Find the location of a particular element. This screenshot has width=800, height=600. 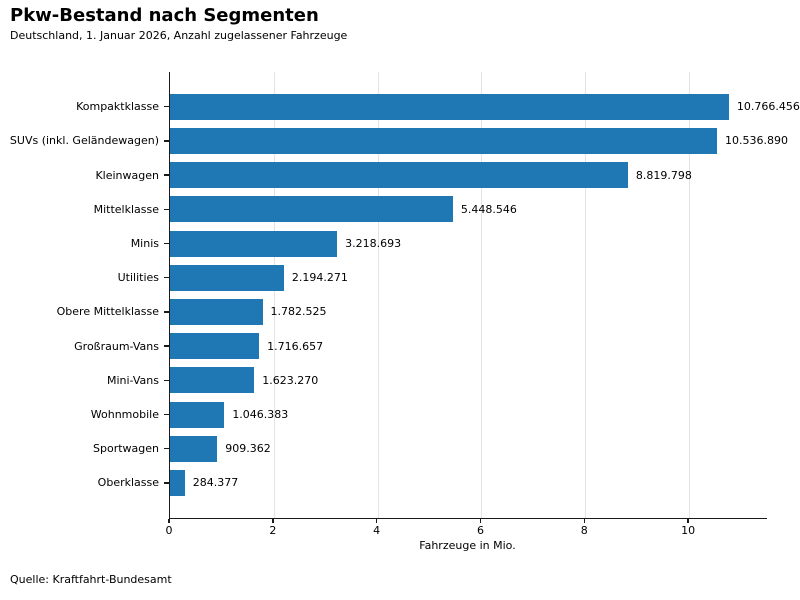

category-label: Obere Mittelklasse is located at coordinates (107, 312).